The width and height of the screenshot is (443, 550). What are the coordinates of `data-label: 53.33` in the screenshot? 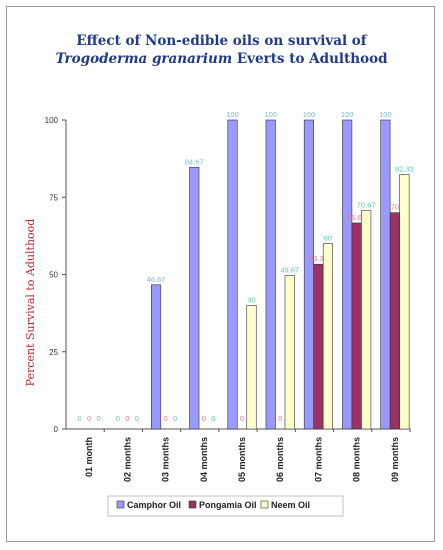 It's located at (318, 258).